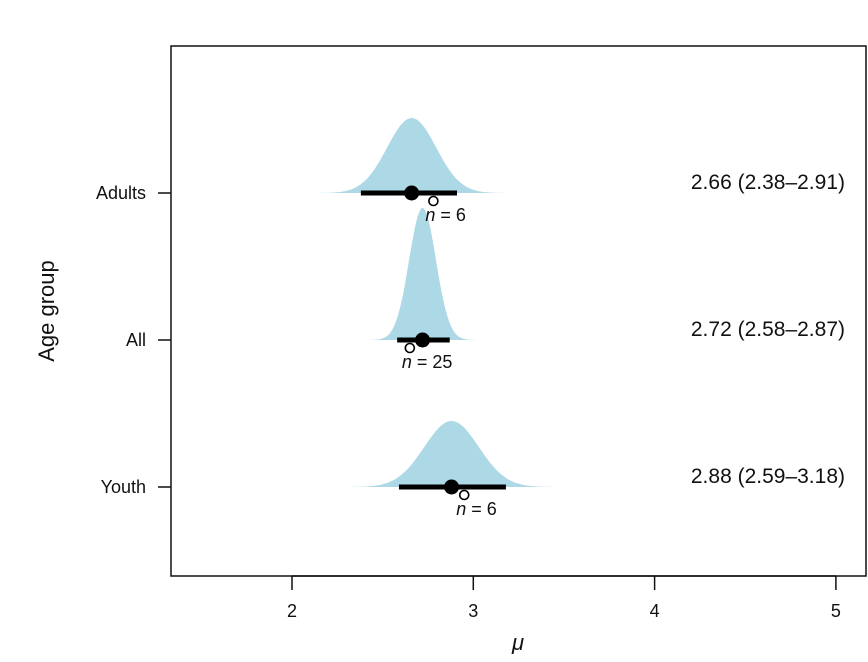  What do you see at coordinates (655, 611) in the screenshot?
I see `x-tick-label-4: 4` at bounding box center [655, 611].